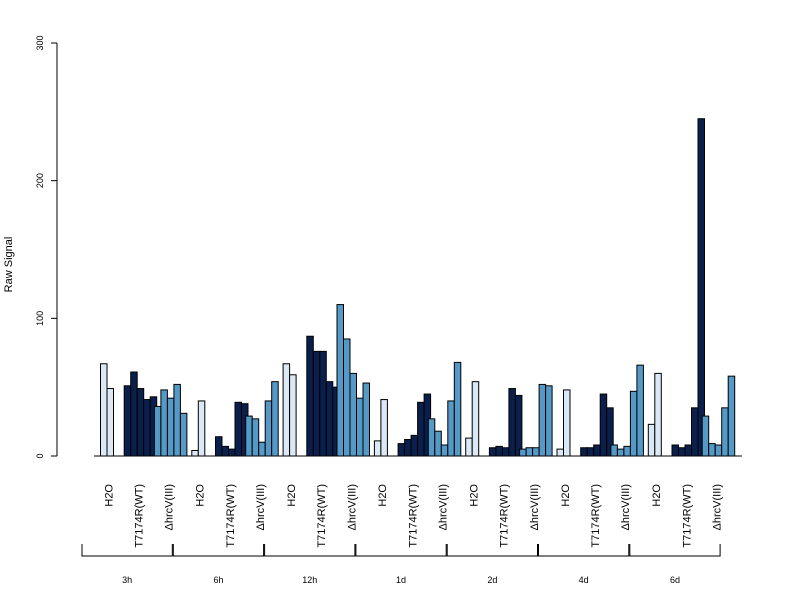  I want to click on y-tick-label: 300, so click(40, 42).